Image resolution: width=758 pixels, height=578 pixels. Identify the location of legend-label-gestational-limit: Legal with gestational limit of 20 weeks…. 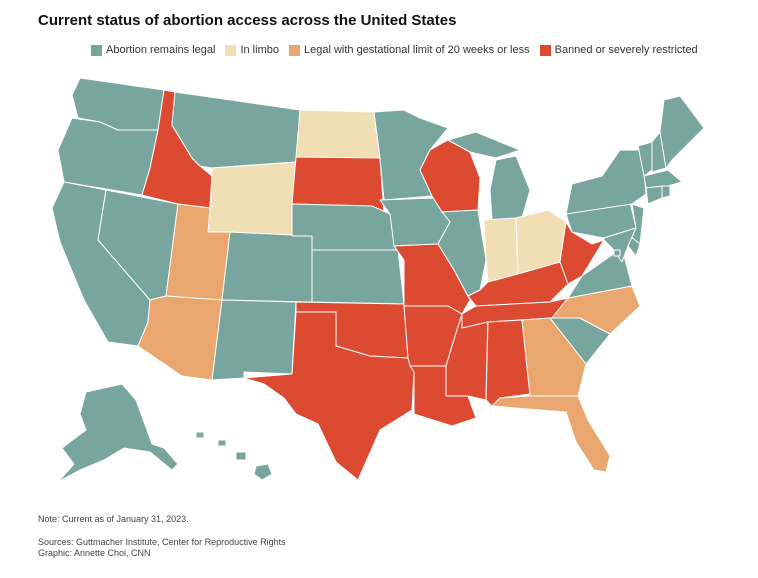
(416, 50).